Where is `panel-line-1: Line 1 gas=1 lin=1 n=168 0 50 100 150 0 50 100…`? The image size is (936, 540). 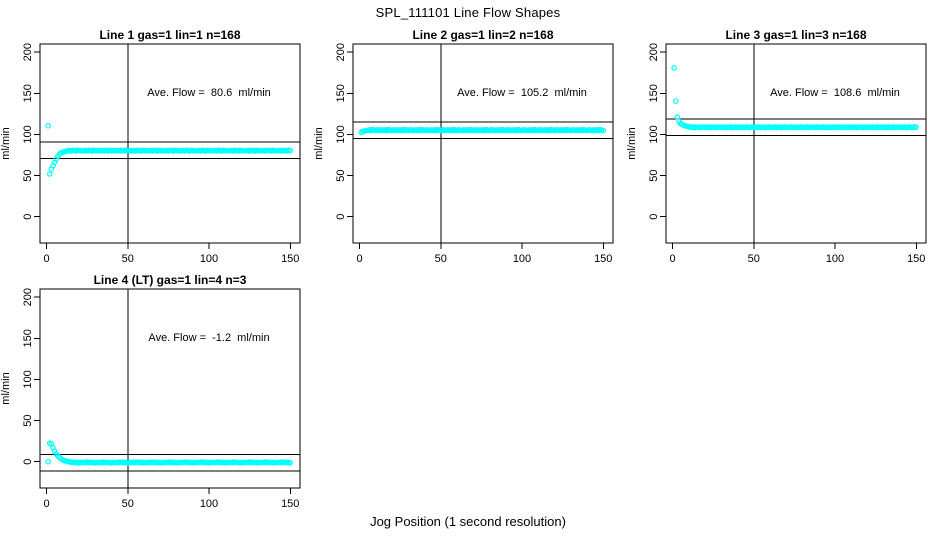 panel-line-1: Line 1 gas=1 lin=1 n=168 0 50 100 150 0 50 100… is located at coordinates (156, 149).